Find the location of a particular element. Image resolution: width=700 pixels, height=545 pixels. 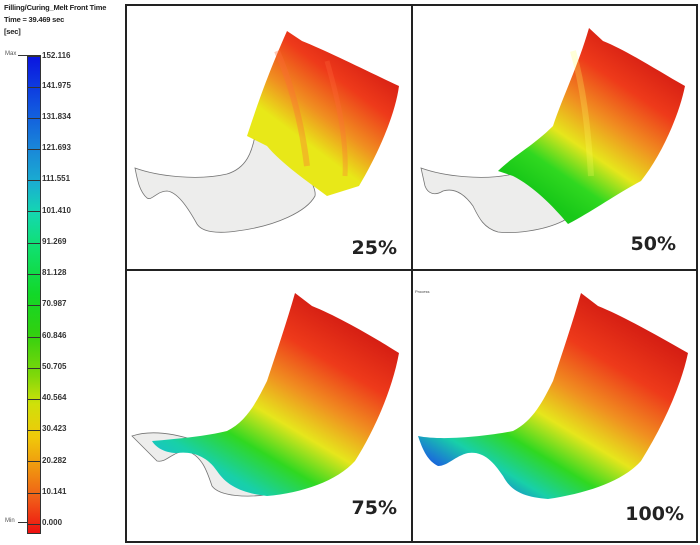

legend-time: Time = 39.469 sec is located at coordinates (34, 19).